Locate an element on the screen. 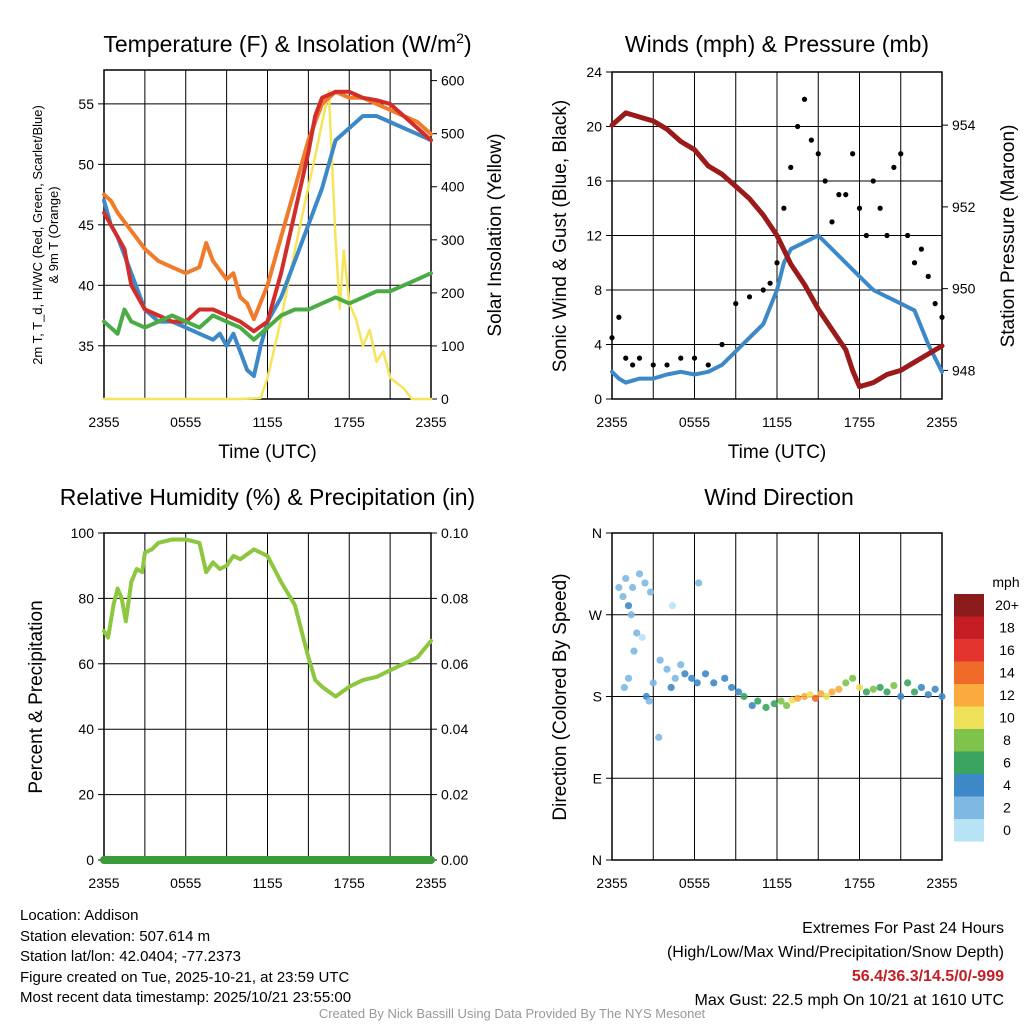  dir-xtick: 0555 is located at coordinates (694, 883).